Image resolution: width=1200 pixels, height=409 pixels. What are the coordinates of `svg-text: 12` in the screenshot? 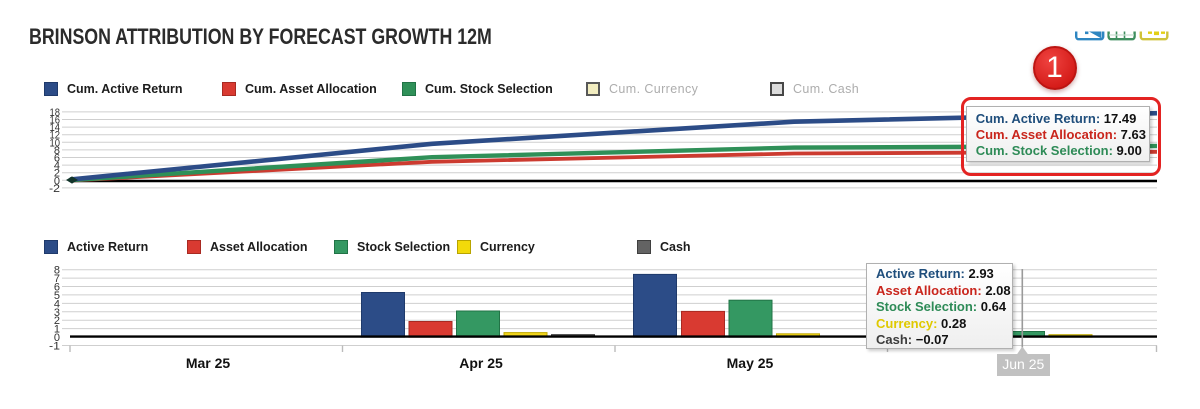 It's located at (55, 136).